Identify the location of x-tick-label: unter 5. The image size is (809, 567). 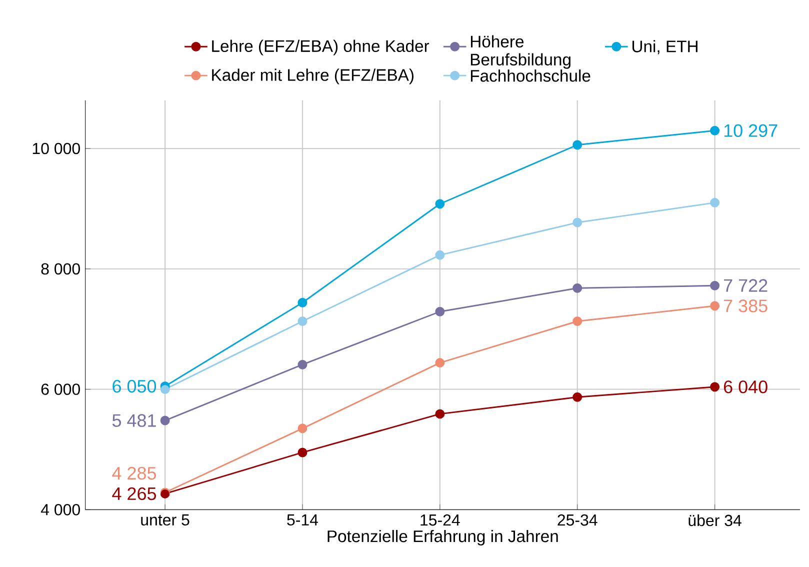
(165, 520).